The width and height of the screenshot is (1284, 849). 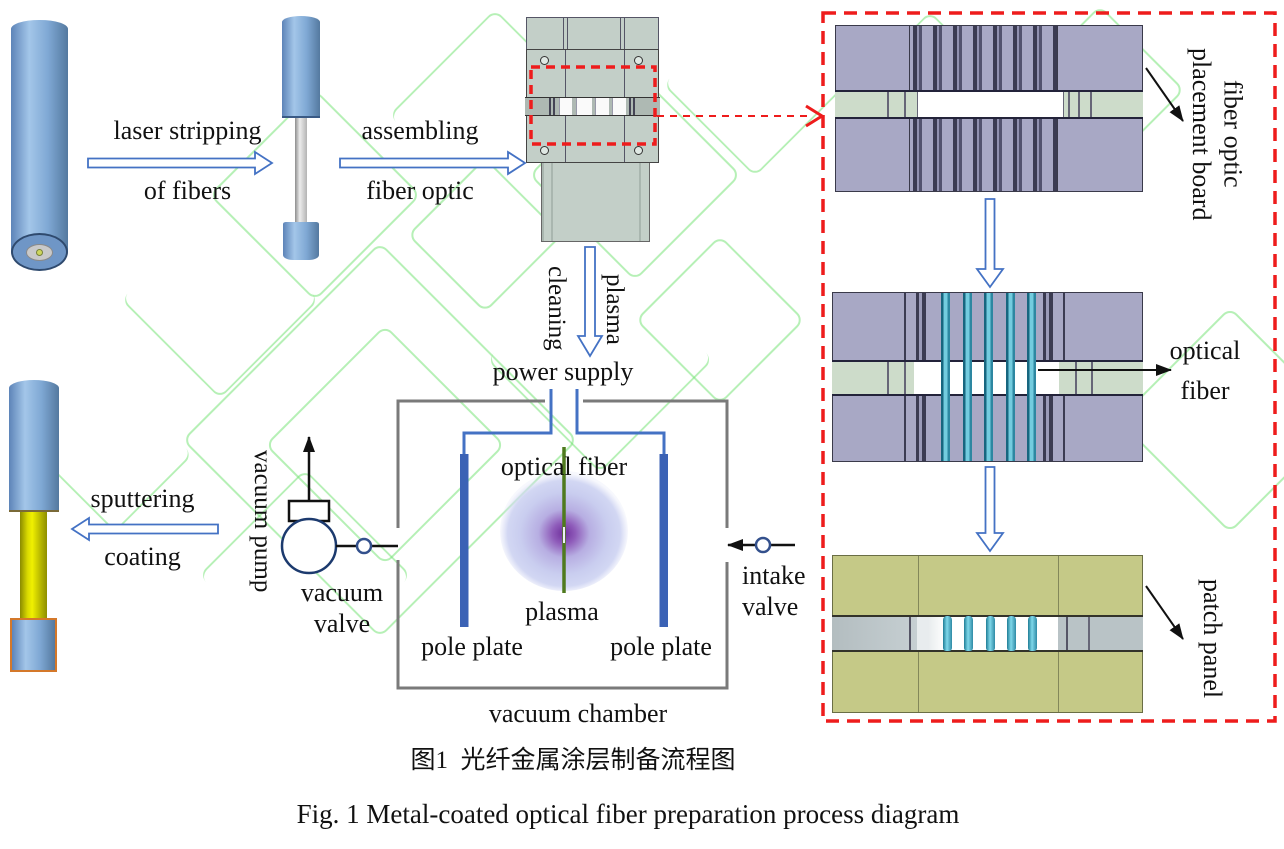 What do you see at coordinates (761, 545) in the screenshot?
I see `intake-valve-symbol` at bounding box center [761, 545].